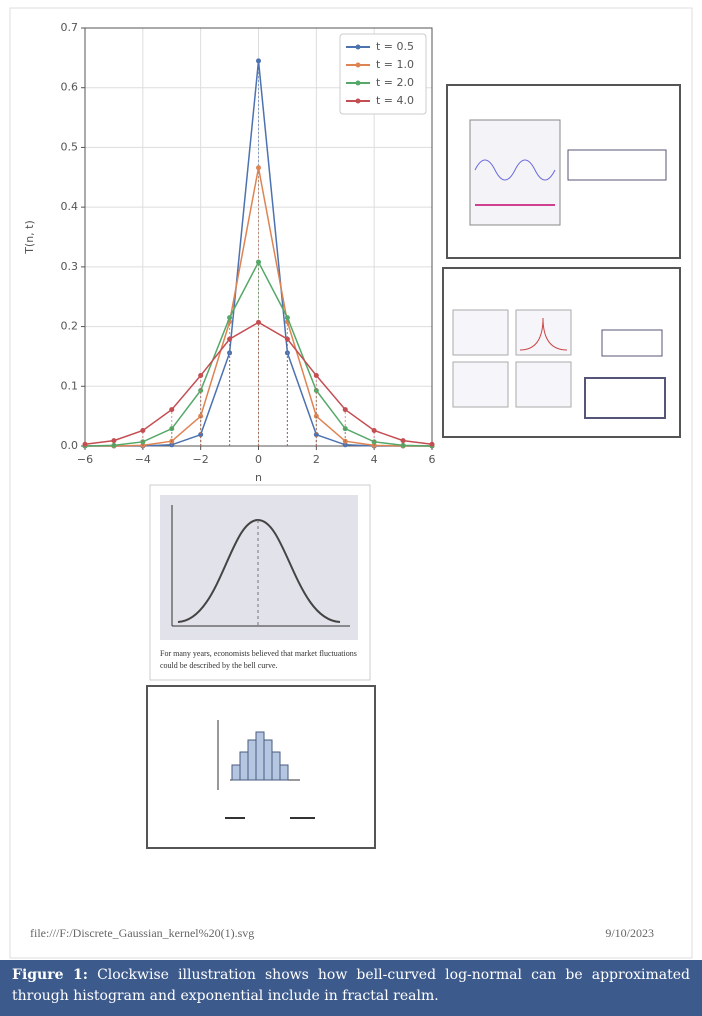  Describe the element at coordinates (258, 459) in the screenshot. I see `x-tick-label: 0` at that location.